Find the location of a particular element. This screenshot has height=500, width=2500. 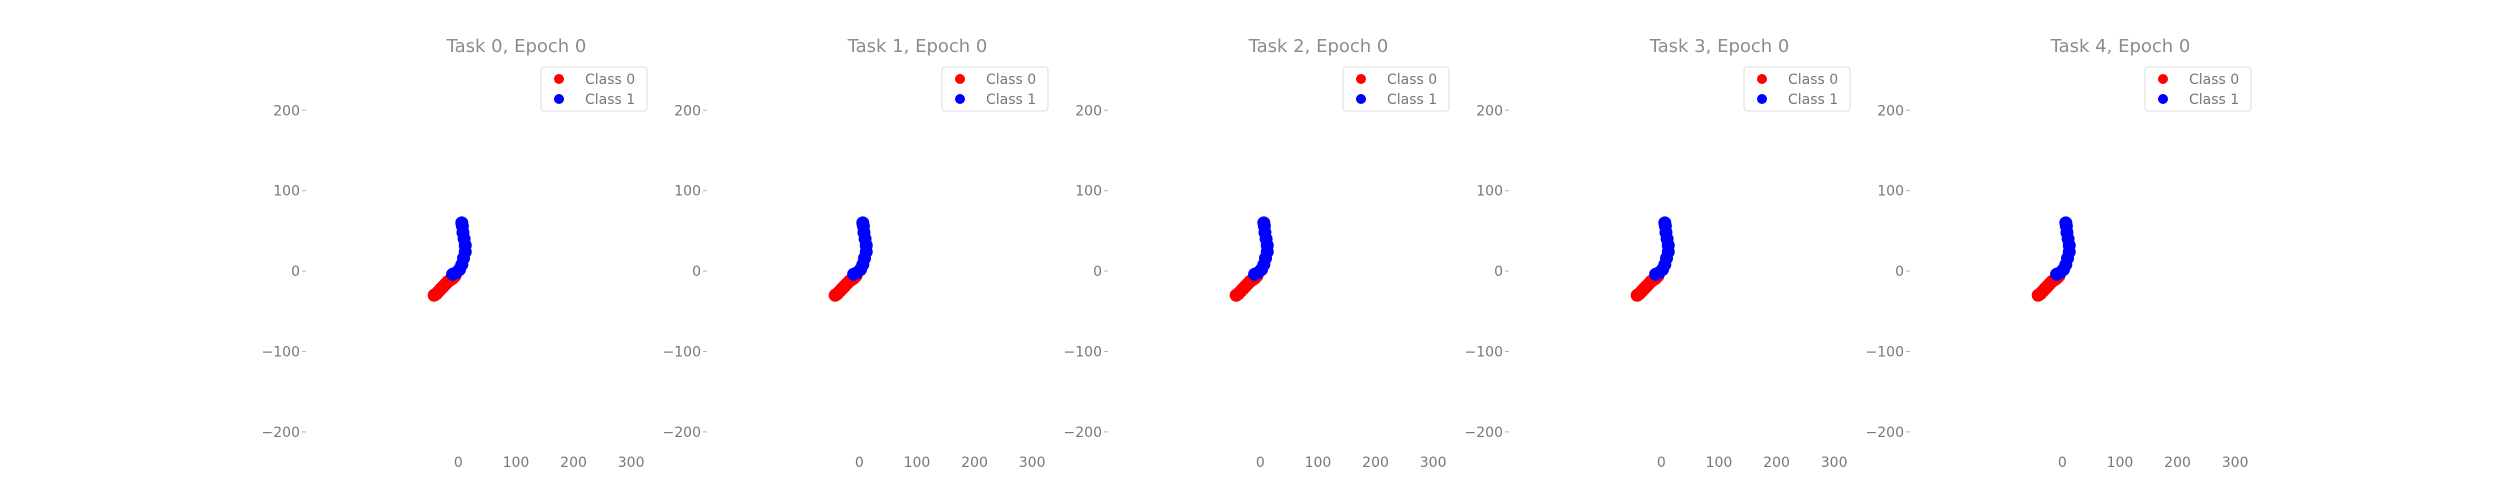

chart-title: Task 2, Epoch 0 is located at coordinates (1318, 46).